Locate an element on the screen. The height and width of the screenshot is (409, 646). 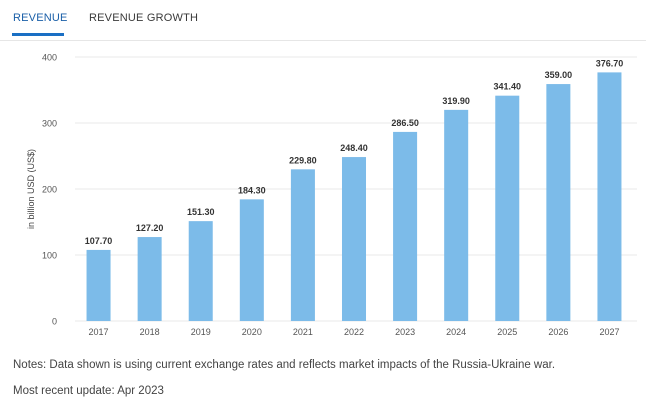
bar-value-label: 248.40 is located at coordinates (354, 148).